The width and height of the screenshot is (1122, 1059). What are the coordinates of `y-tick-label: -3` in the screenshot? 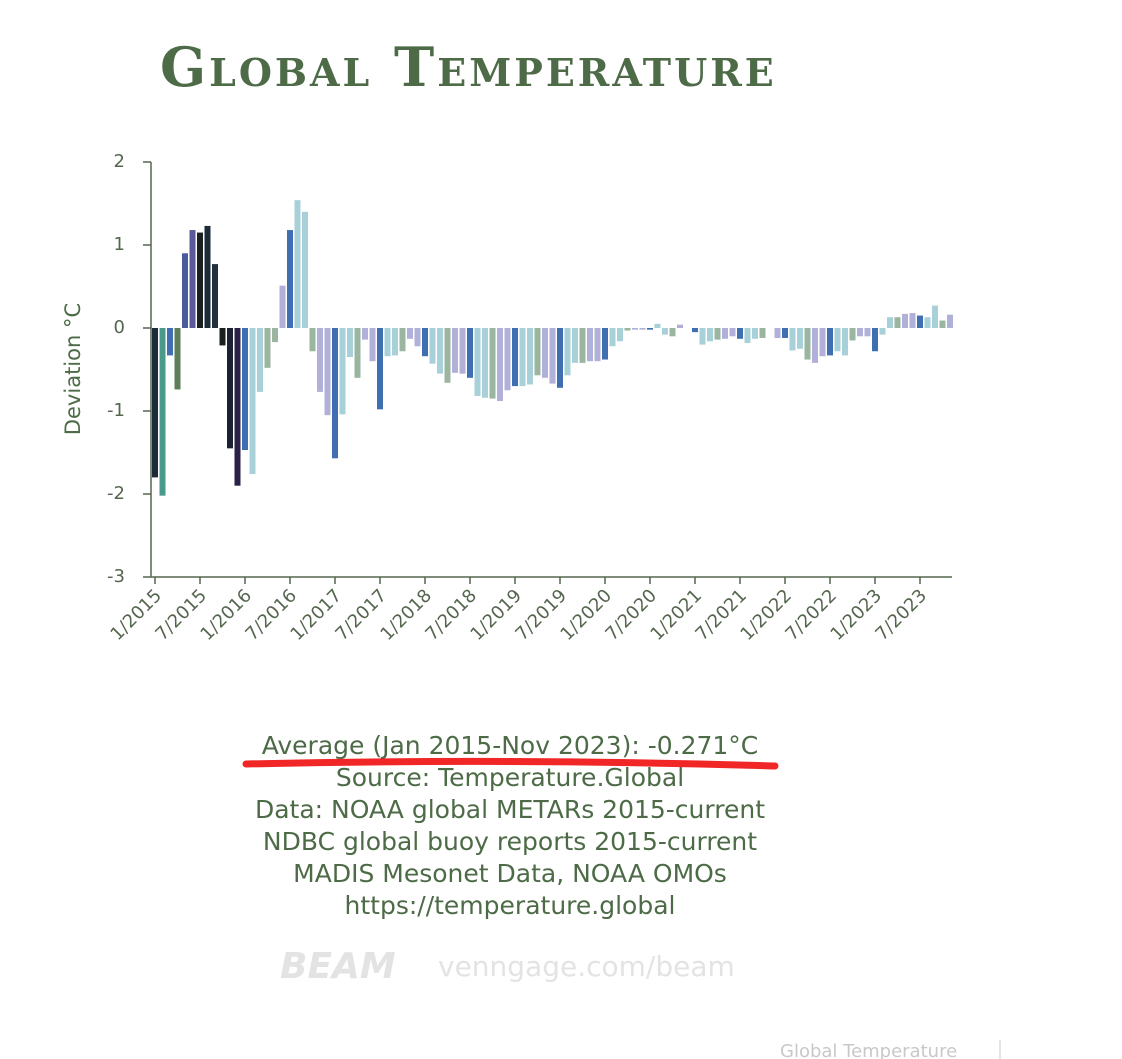 It's located at (116, 576).